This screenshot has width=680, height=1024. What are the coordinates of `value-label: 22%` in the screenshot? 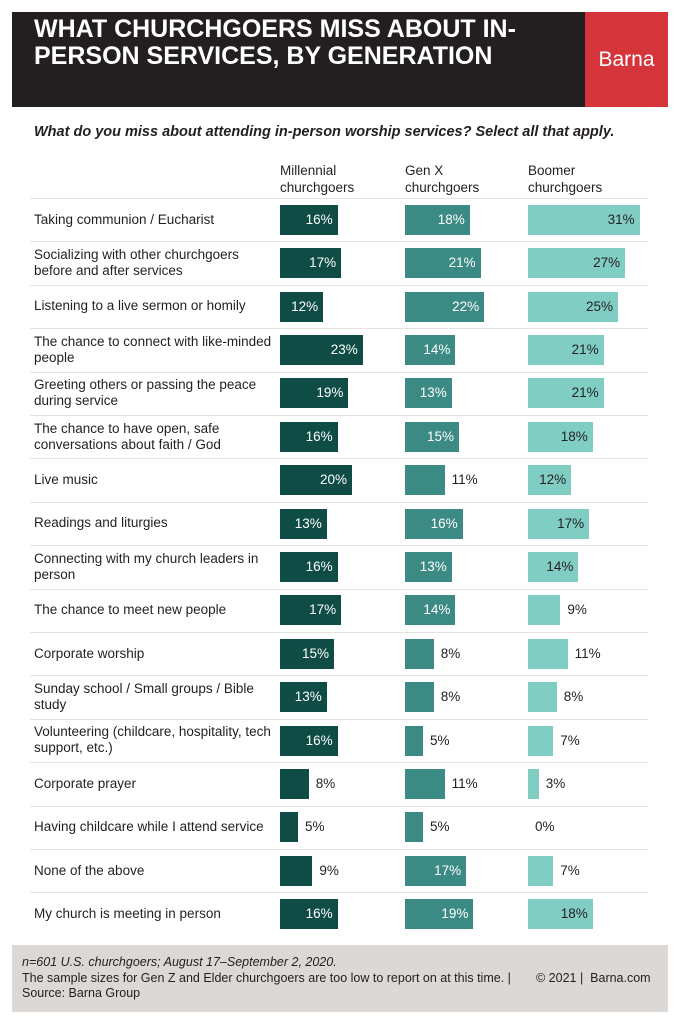 It's located at (466, 306).